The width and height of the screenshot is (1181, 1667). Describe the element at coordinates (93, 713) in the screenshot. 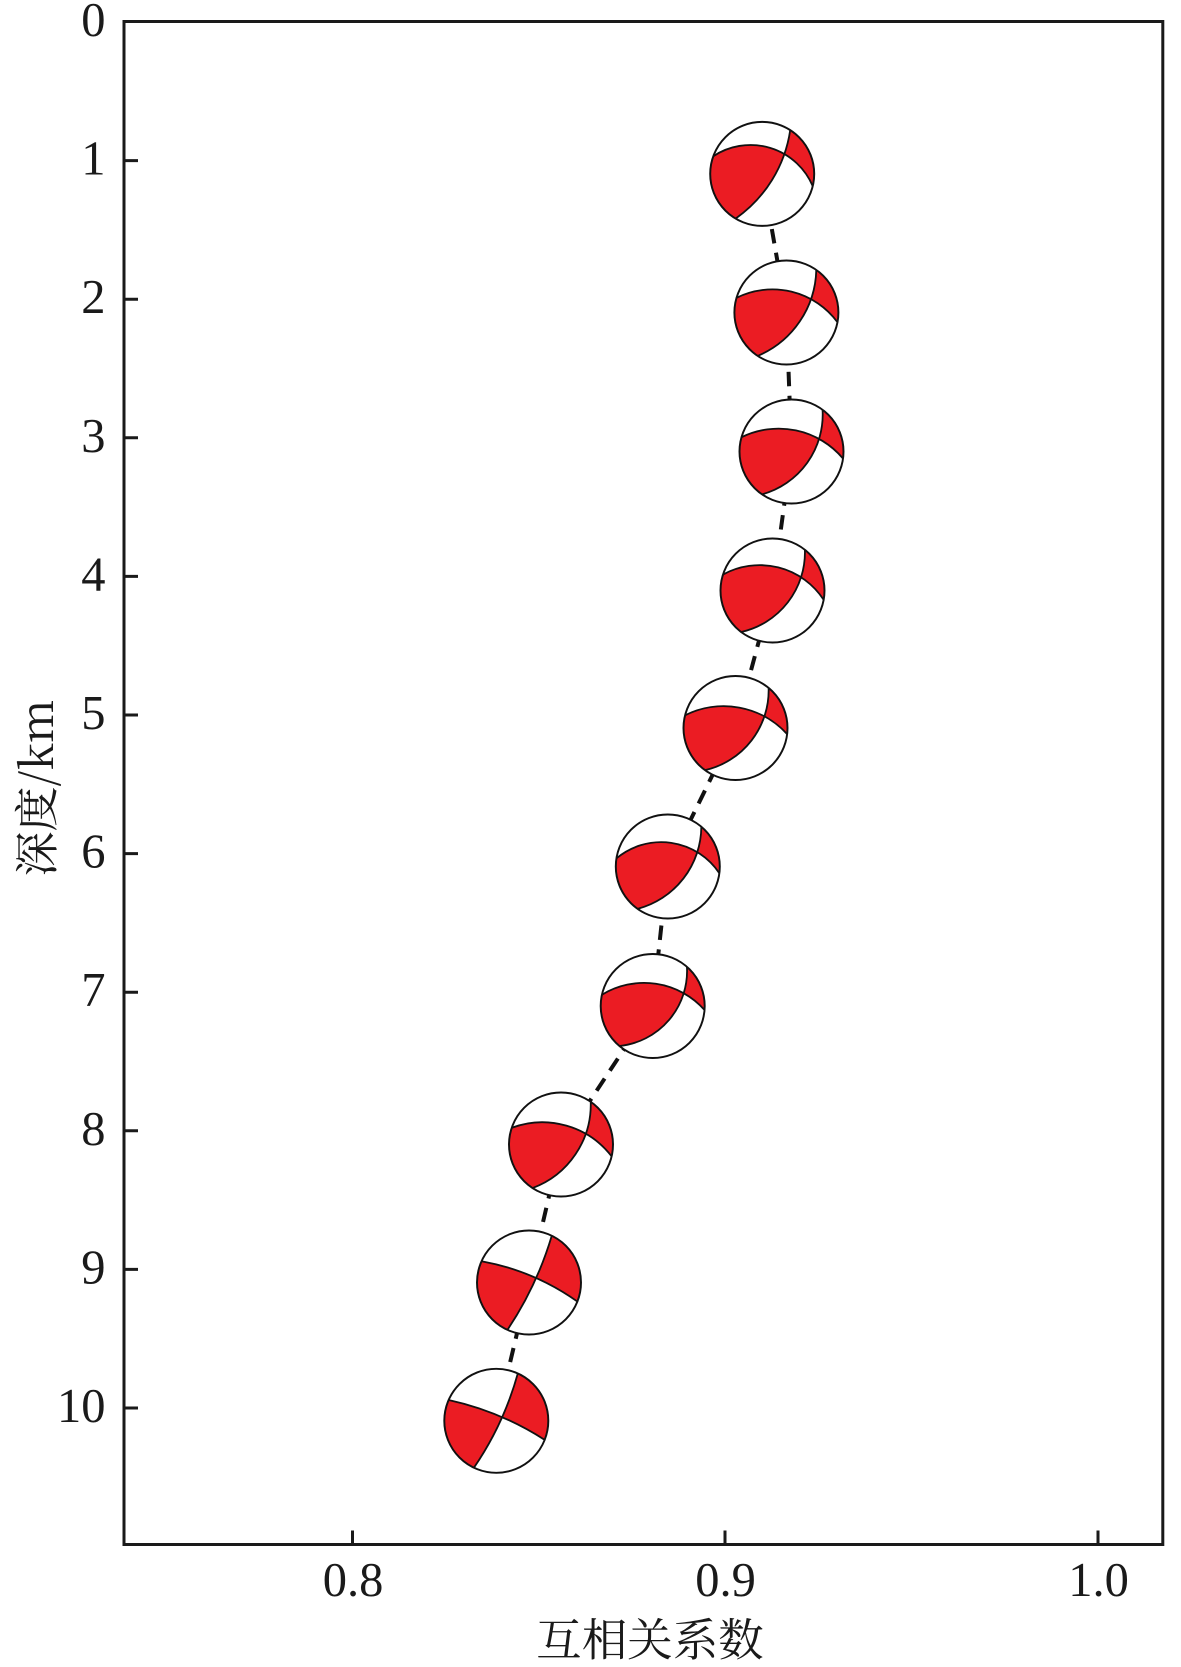

I see `svg-text: 5` at that location.